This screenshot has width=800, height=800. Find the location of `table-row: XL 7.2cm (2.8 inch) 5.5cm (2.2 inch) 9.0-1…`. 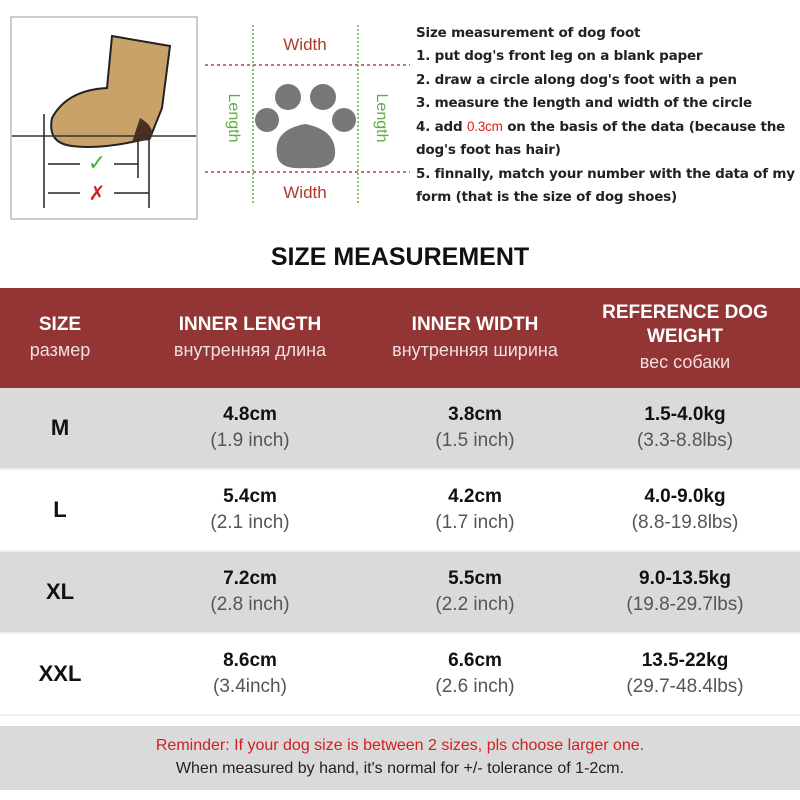

table-row: XL 7.2cm (2.8 inch) 5.5cm (2.2 inch) 9.0-1… is located at coordinates (400, 593).